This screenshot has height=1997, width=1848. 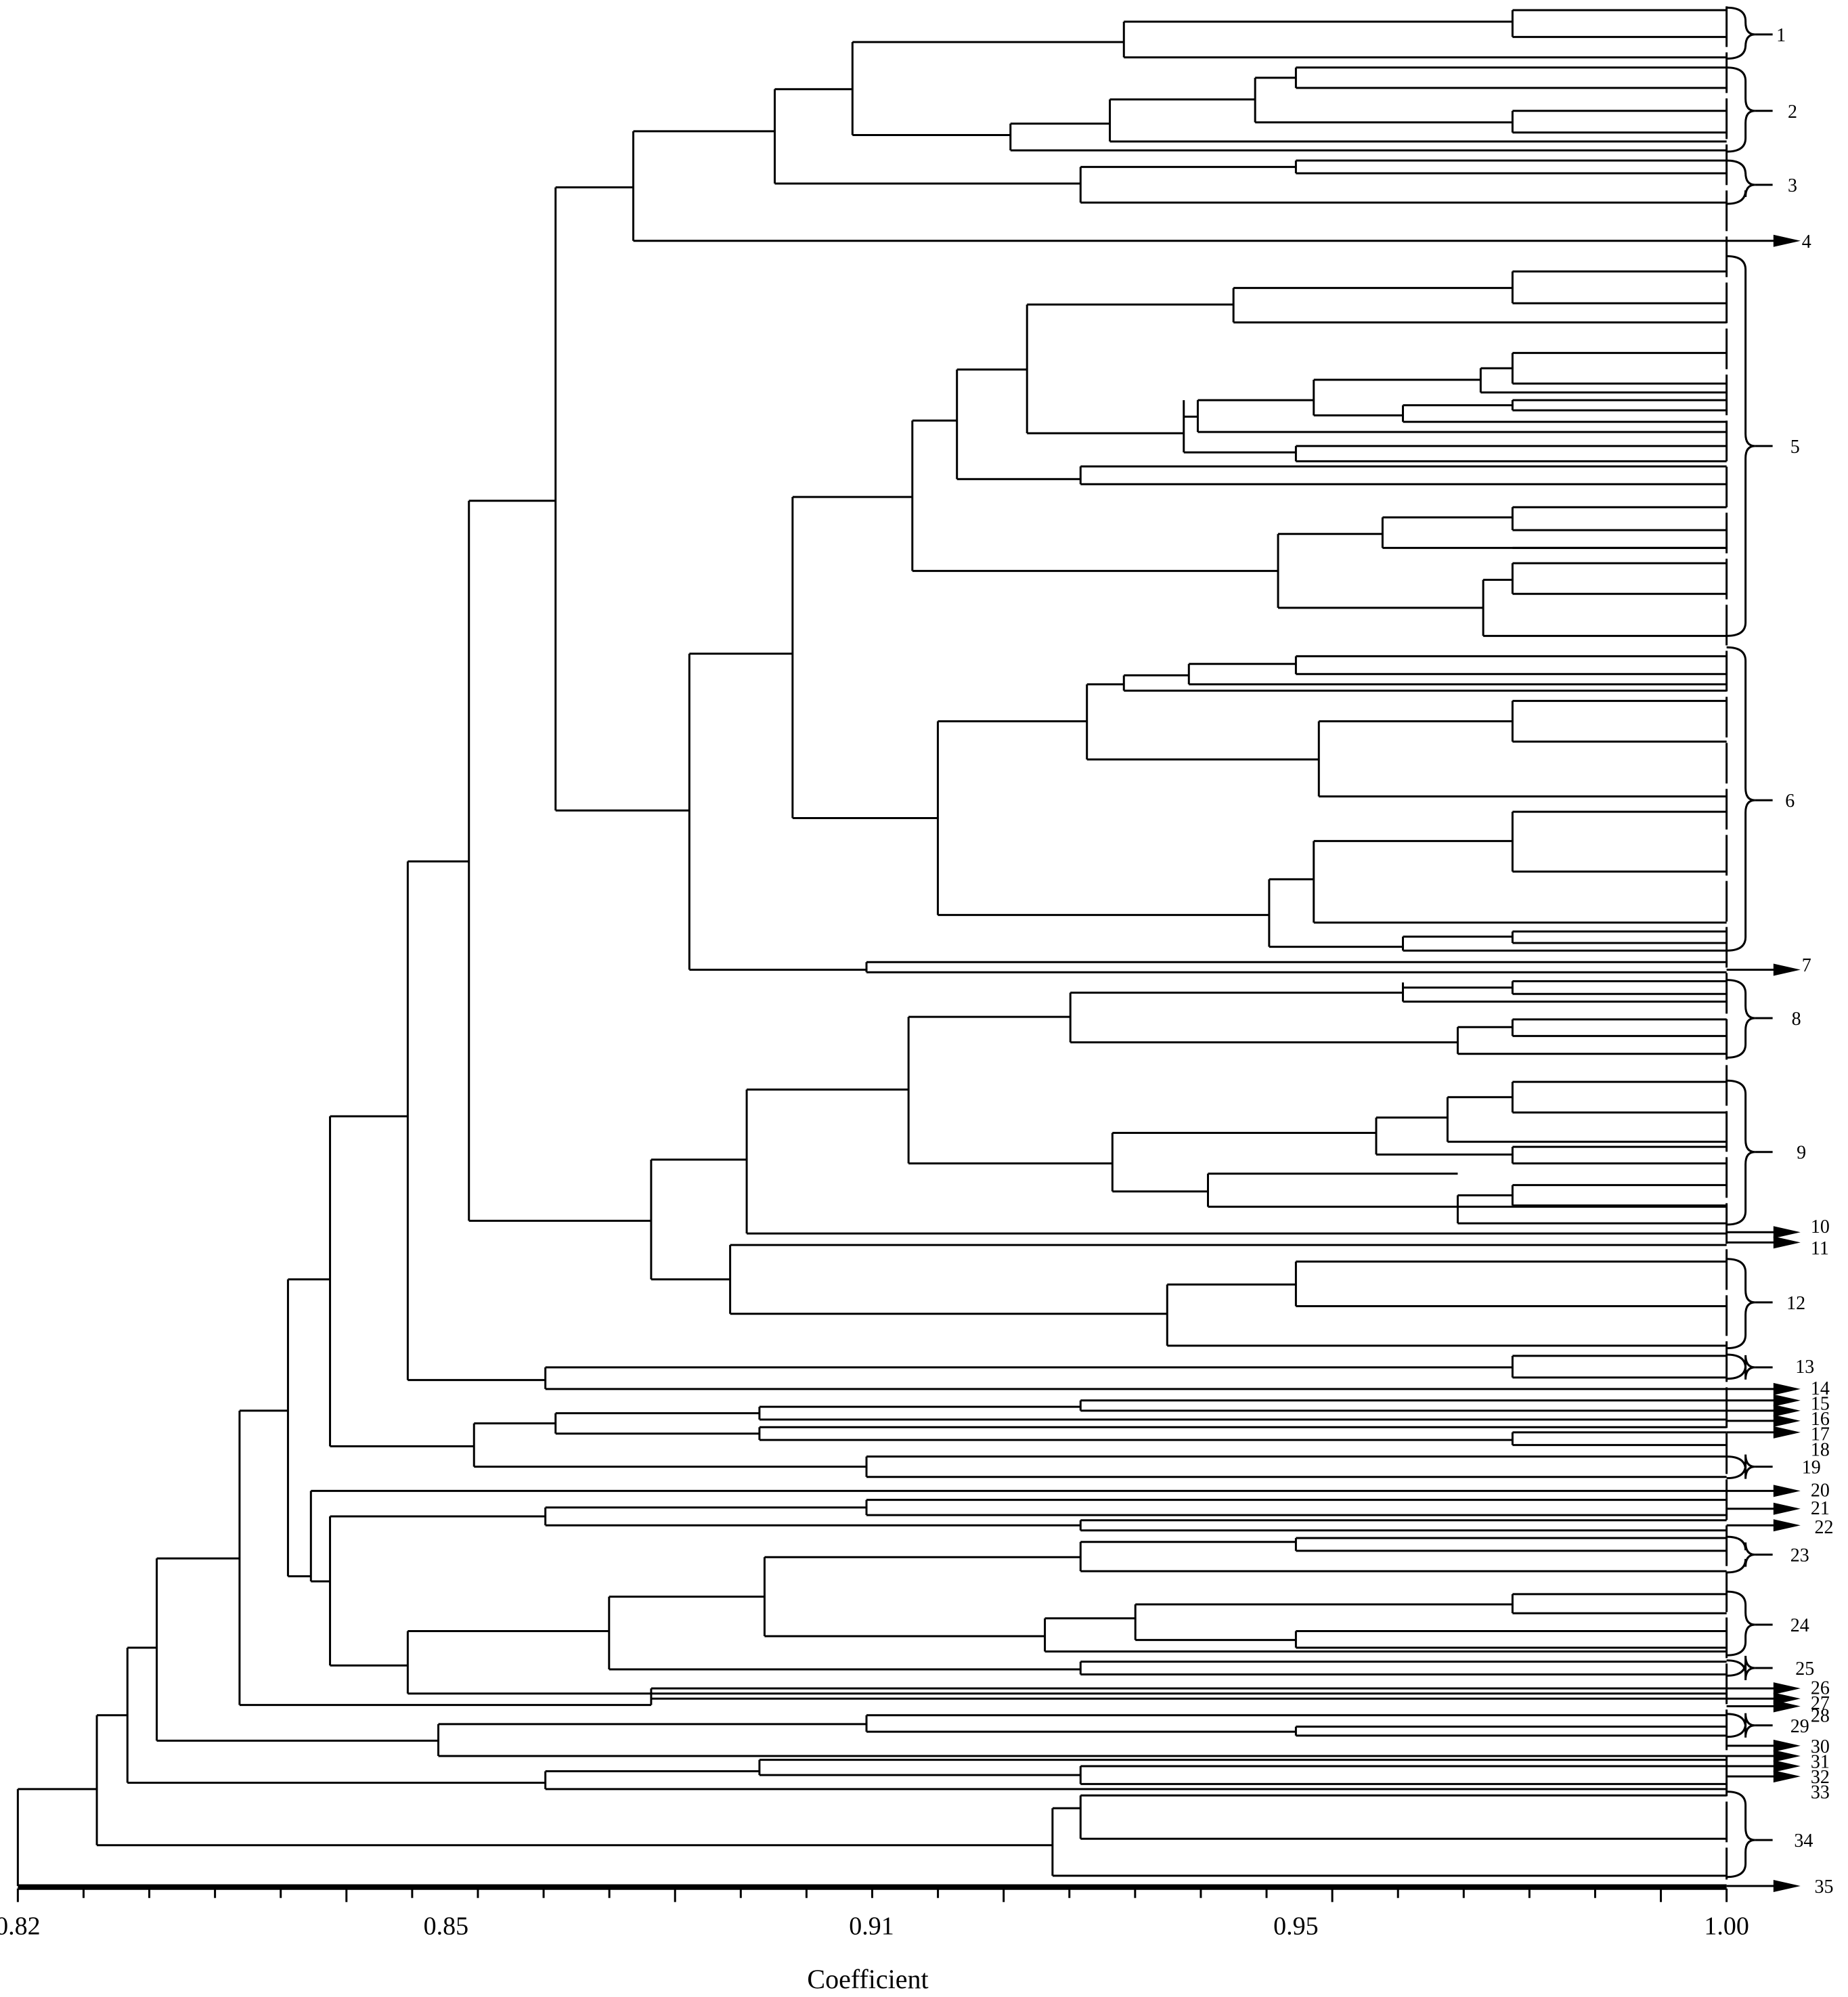 I want to click on cluster-label-5: 5, so click(x=1795, y=447).